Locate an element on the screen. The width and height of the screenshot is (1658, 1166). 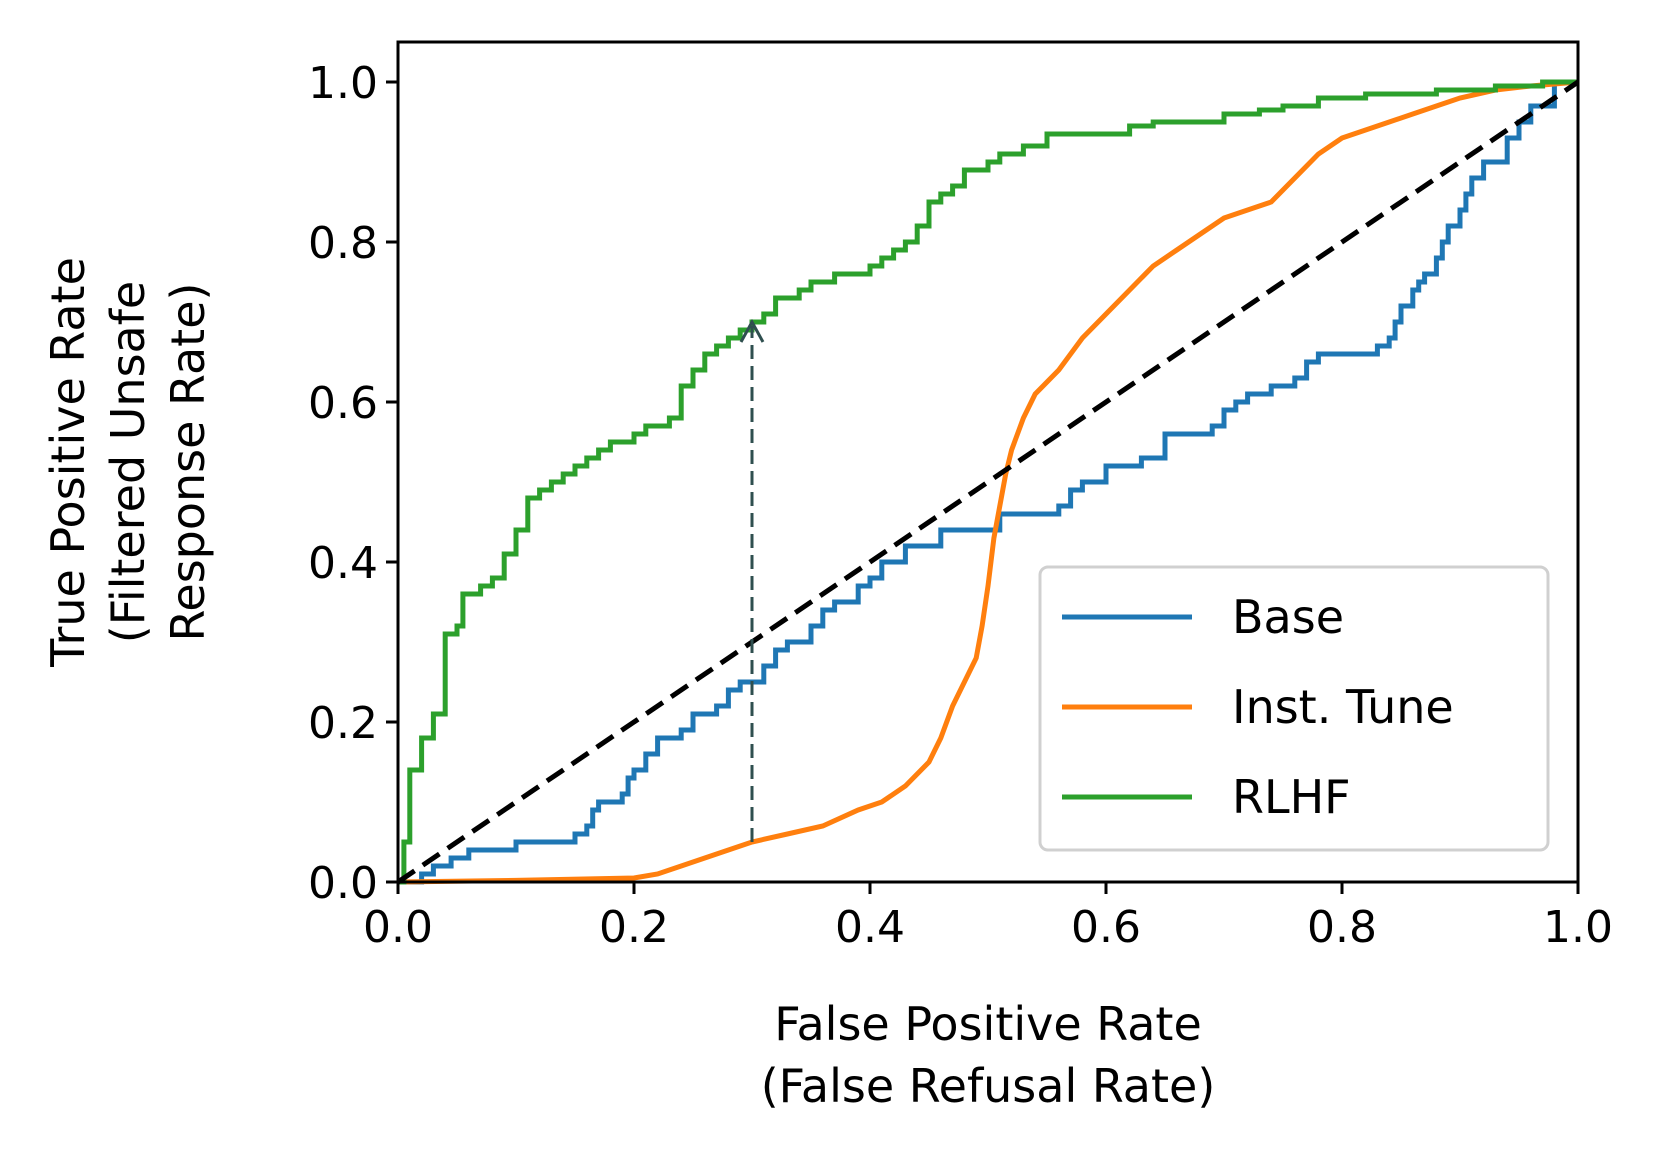
x-tick-label: 0.0 is located at coordinates (398, 927).